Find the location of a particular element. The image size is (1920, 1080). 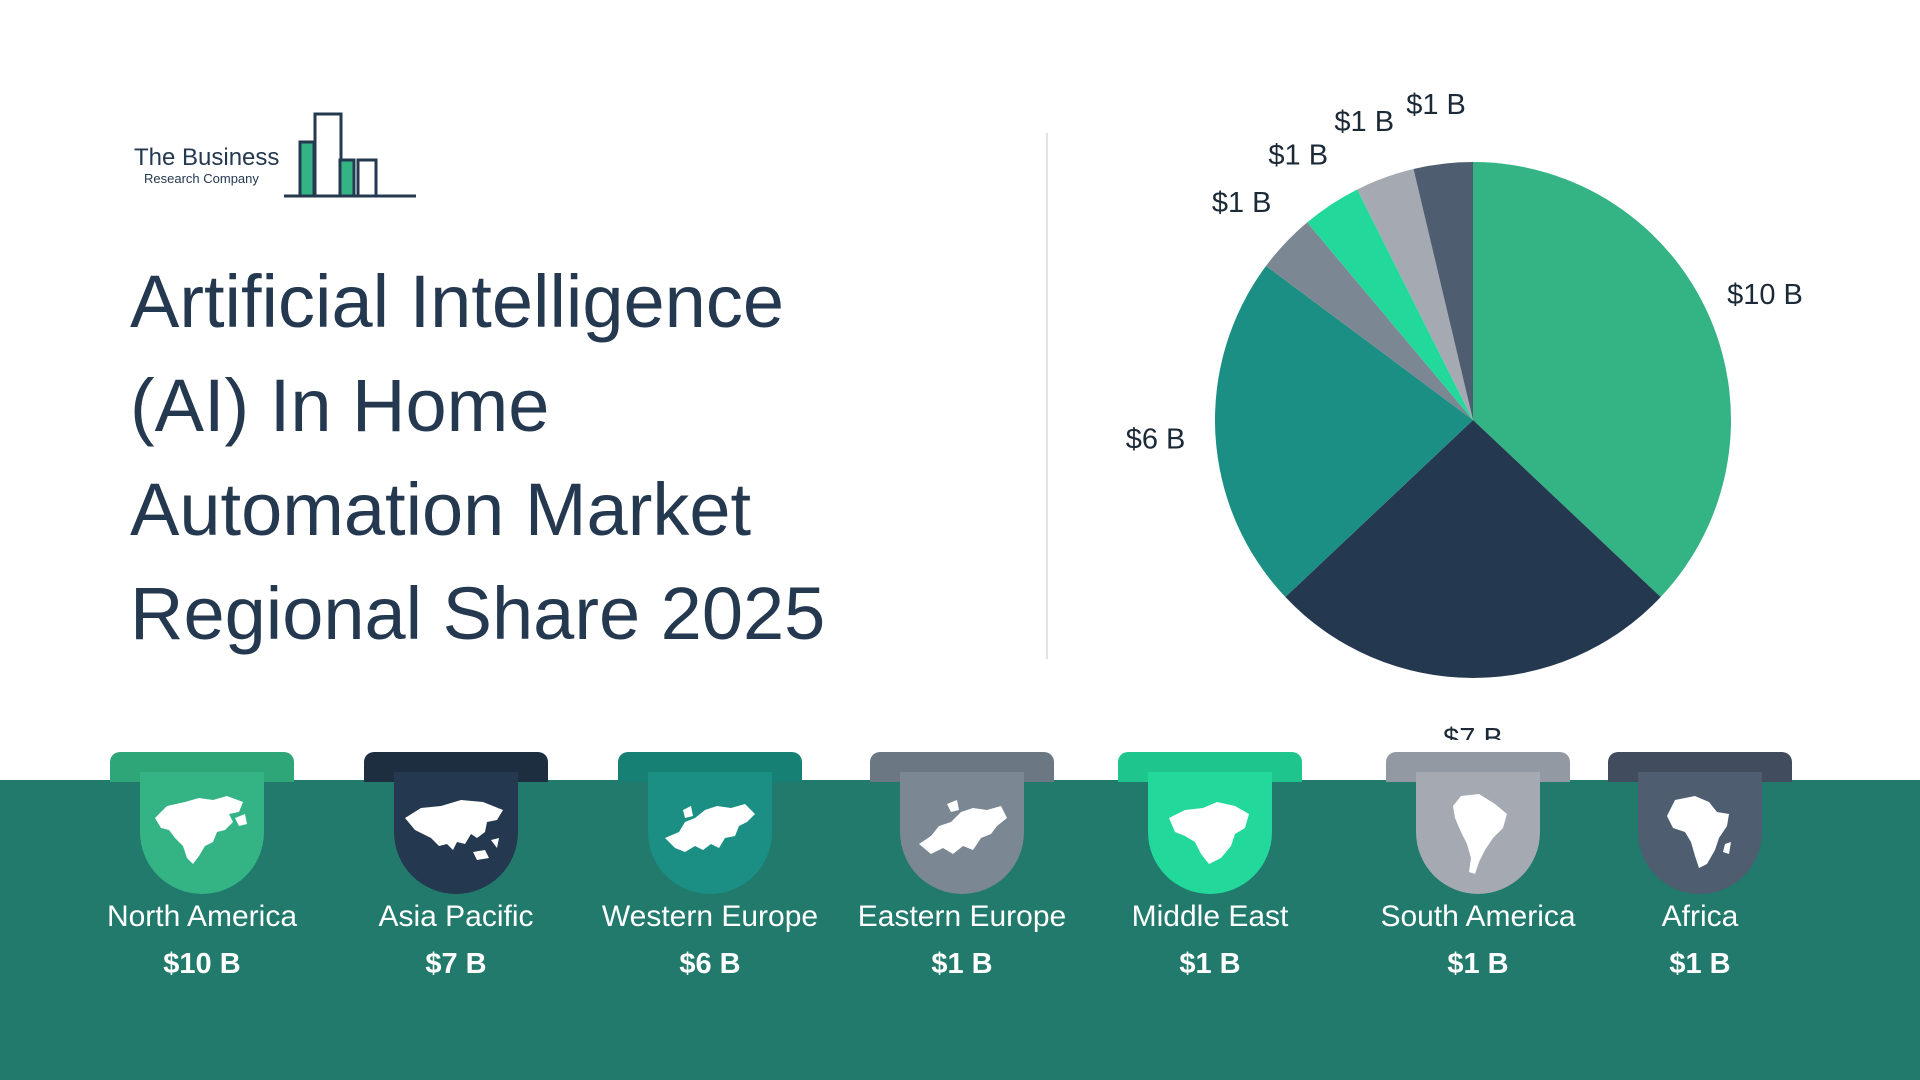

title-line-1: Artificial Intelligence is located at coordinates (457, 301).